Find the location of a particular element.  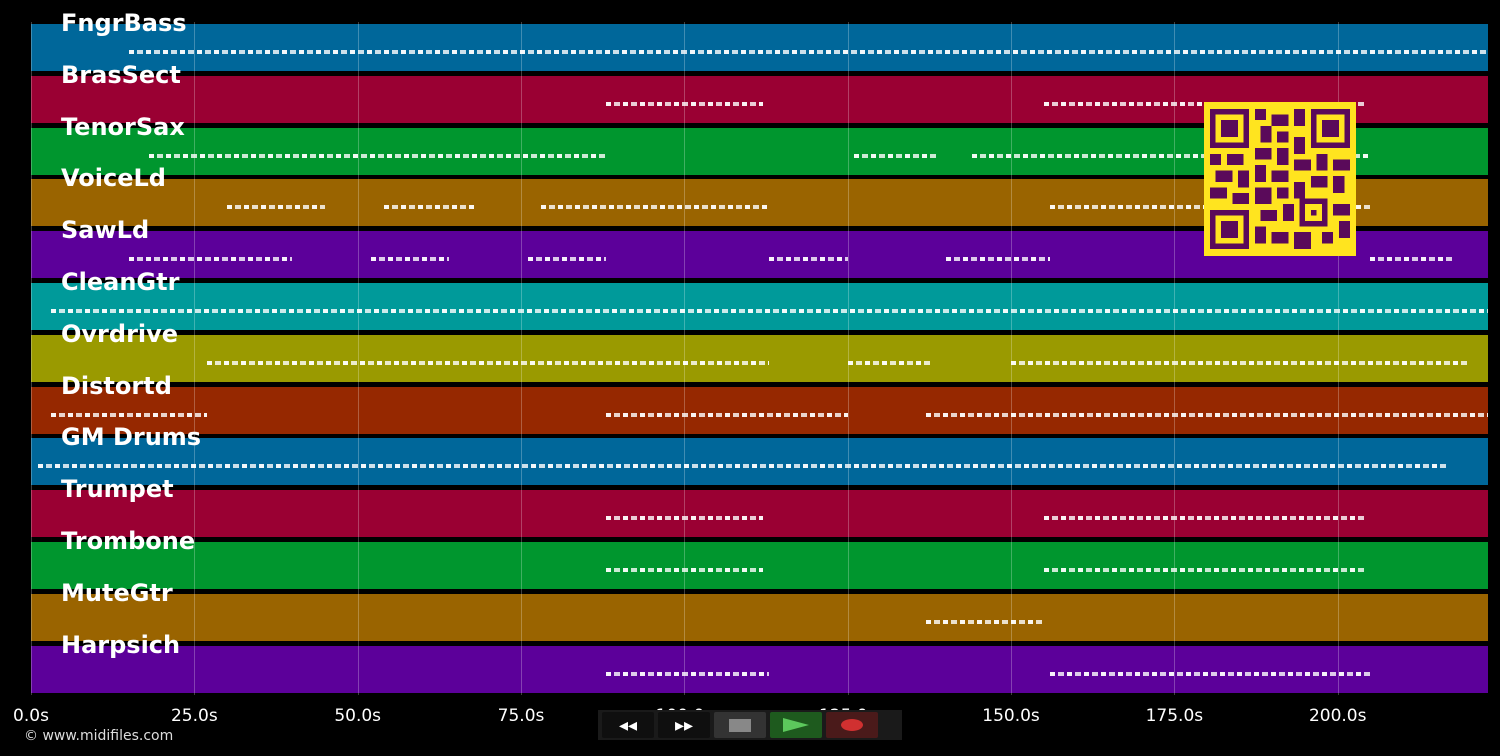

qr-code is located at coordinates (1280, 179).